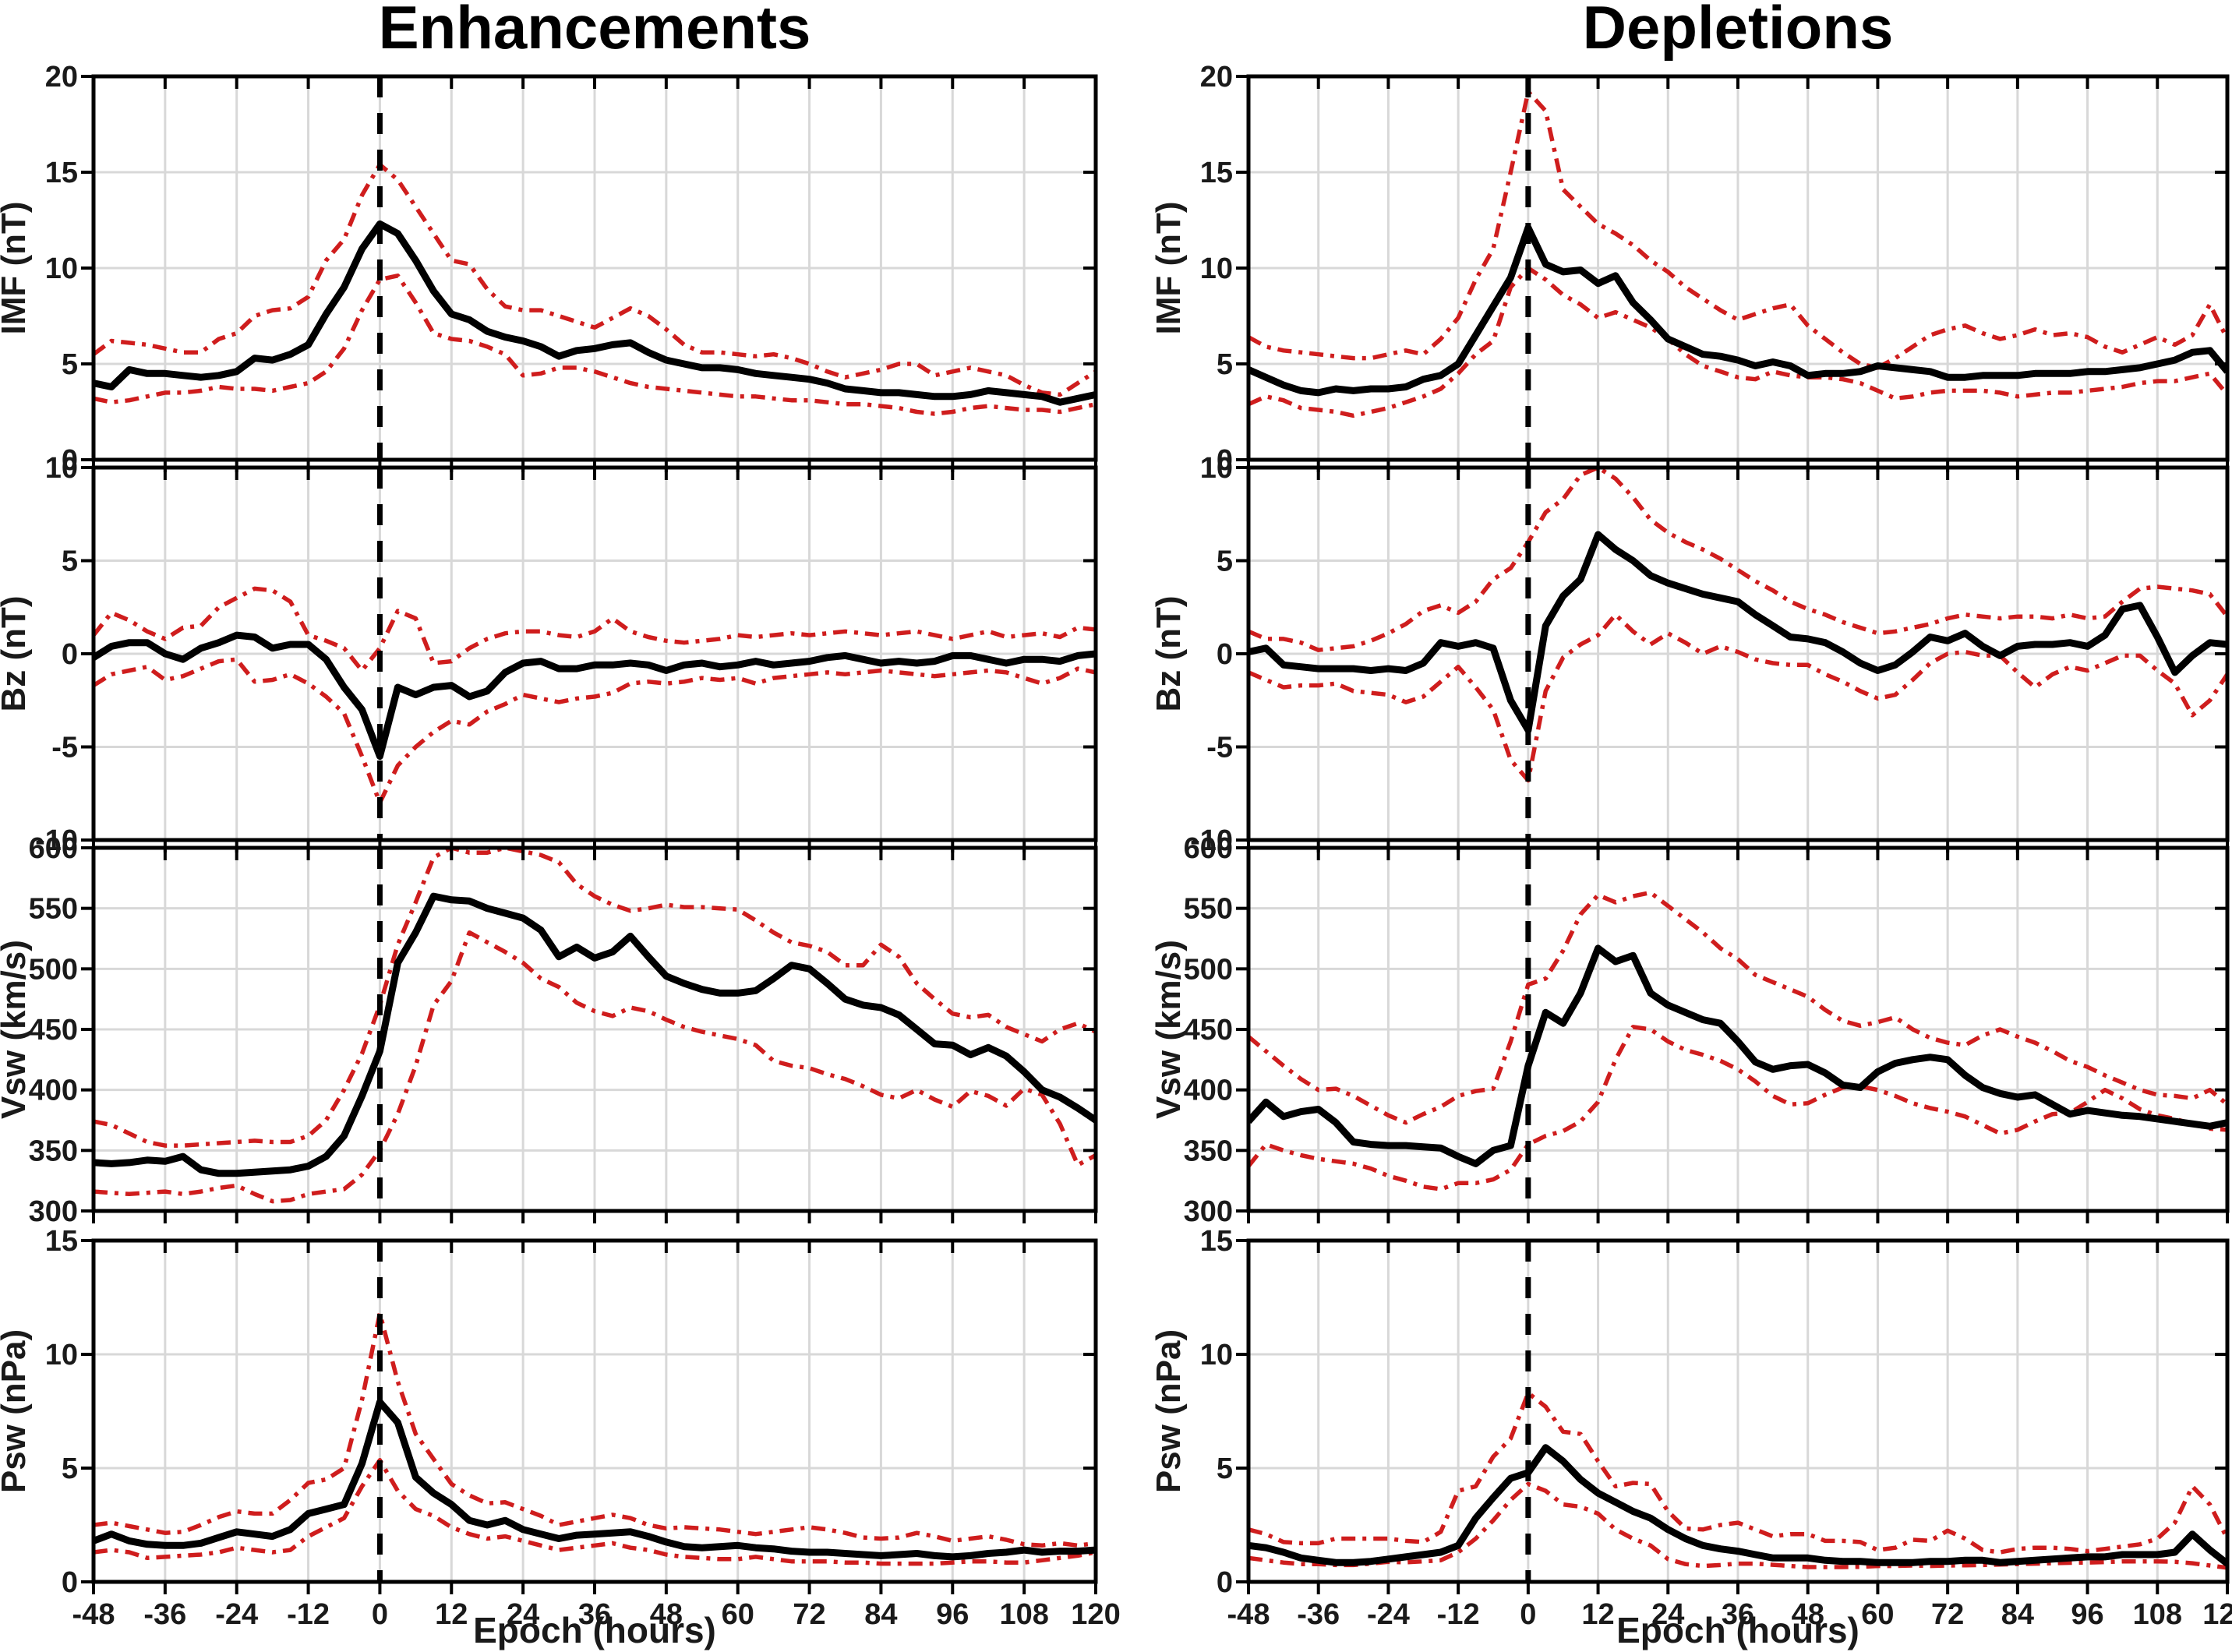  Describe the element at coordinates (738, 1615) in the screenshot. I see `x-tick-label: 60` at that location.